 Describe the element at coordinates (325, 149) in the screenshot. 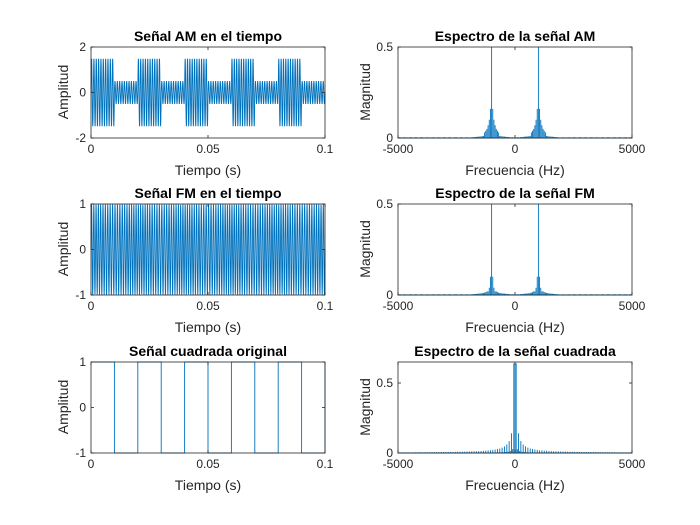

I see `panel-0-xtick-label: 0.1` at that location.